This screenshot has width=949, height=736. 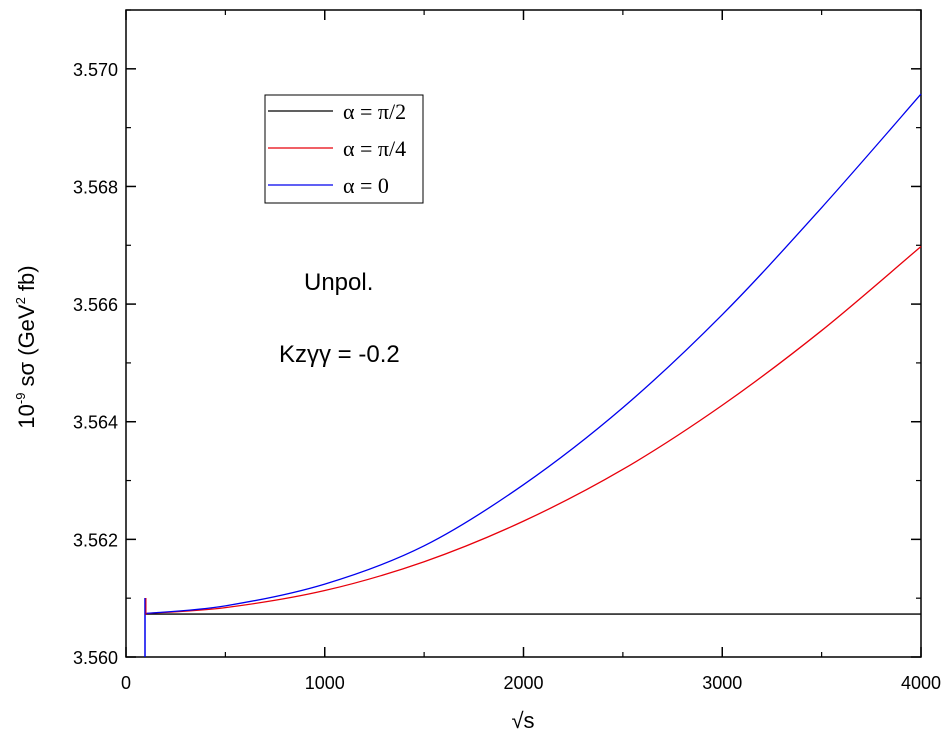 What do you see at coordinates (374, 148) in the screenshot?
I see `legend-label-alpha-pi-4: α = π/4` at bounding box center [374, 148].